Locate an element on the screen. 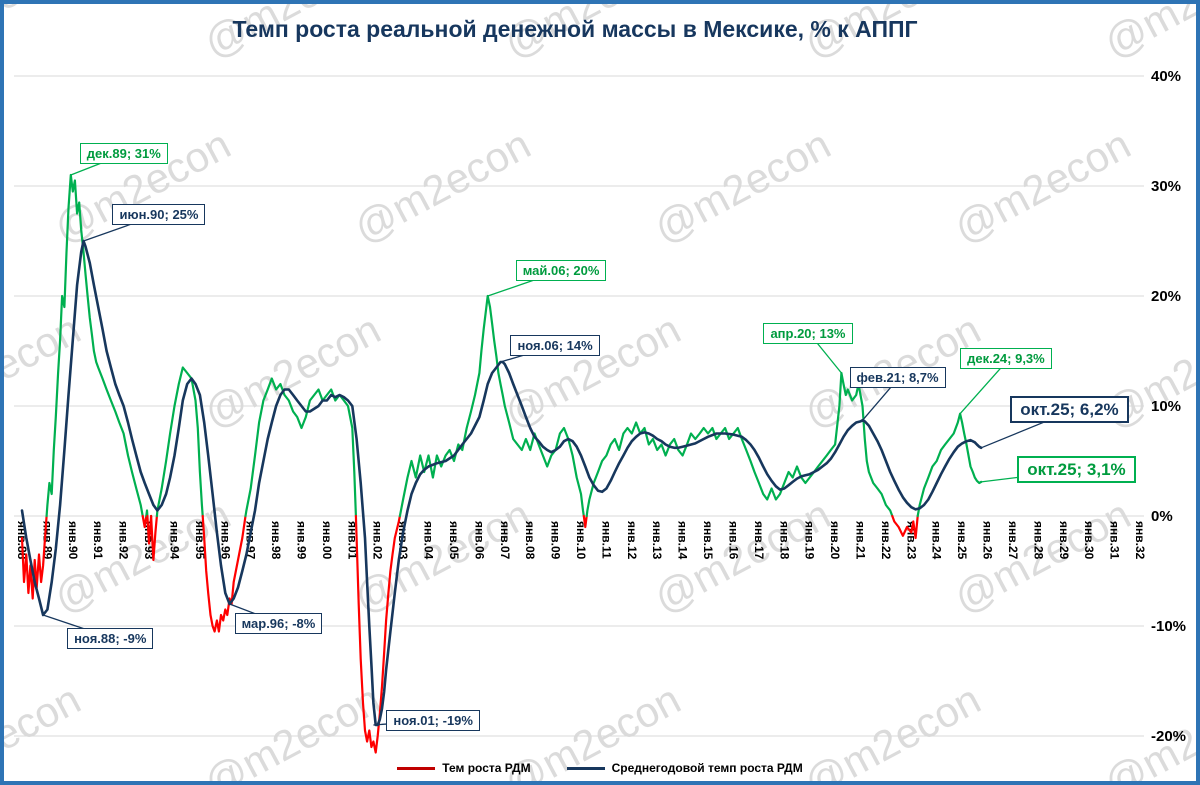 The image size is (1200, 785). x-axis-label: янв.94 is located at coordinates (174, 540).